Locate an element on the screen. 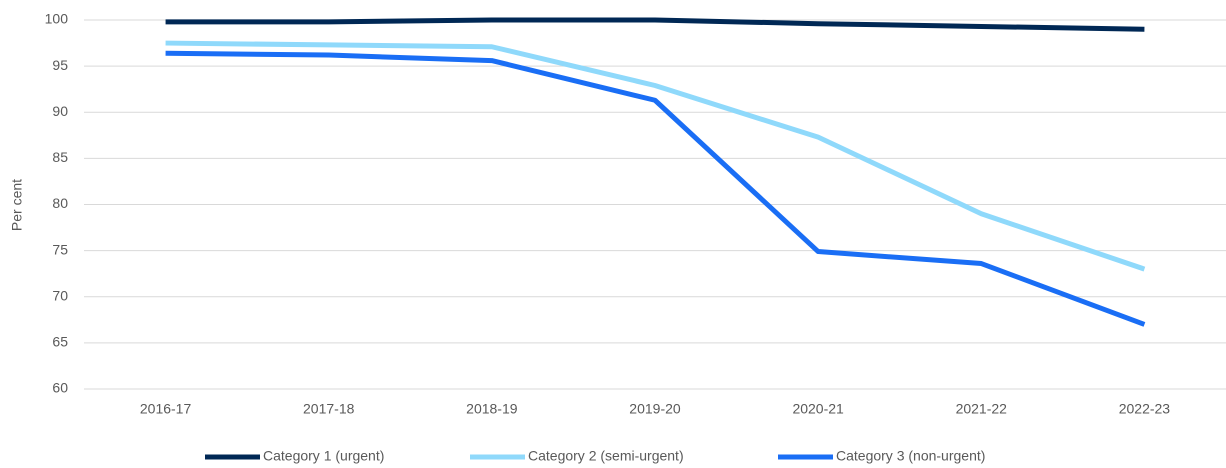 The image size is (1226, 468). legend-label: Category 1 (urgent) is located at coordinates (323, 456).